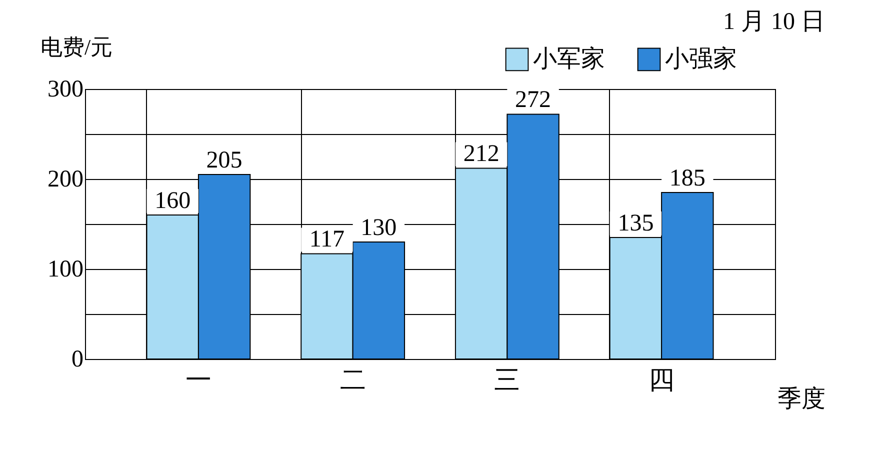 Image resolution: width=888 pixels, height=455 pixels. Describe the element at coordinates (687, 179) in the screenshot. I see `data-label: 185` at that location.